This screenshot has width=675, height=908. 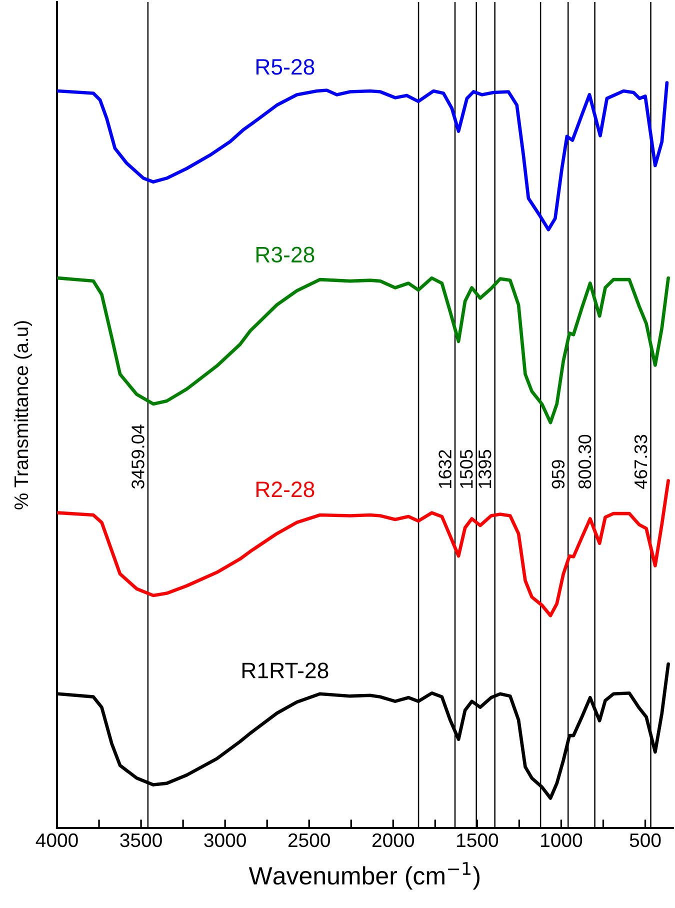 What do you see at coordinates (285, 670) in the screenshot?
I see `series-label: R1RT-28` at bounding box center [285, 670].